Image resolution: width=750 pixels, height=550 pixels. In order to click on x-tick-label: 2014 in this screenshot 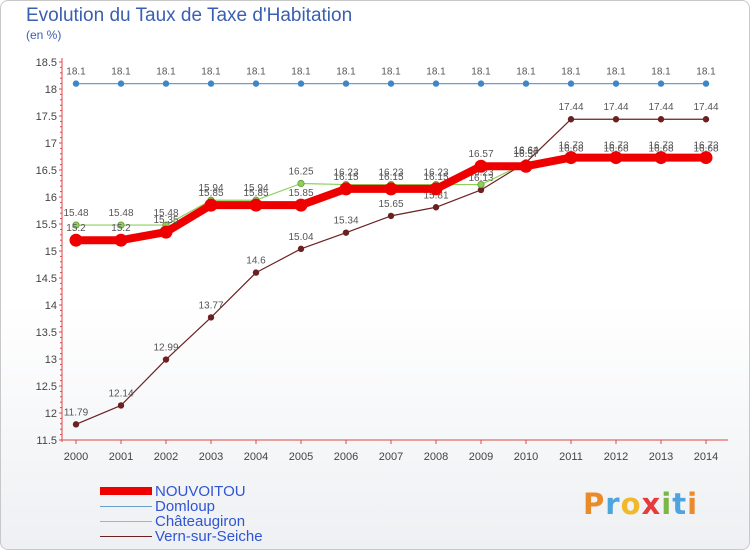, I will do `click(706, 457)`.